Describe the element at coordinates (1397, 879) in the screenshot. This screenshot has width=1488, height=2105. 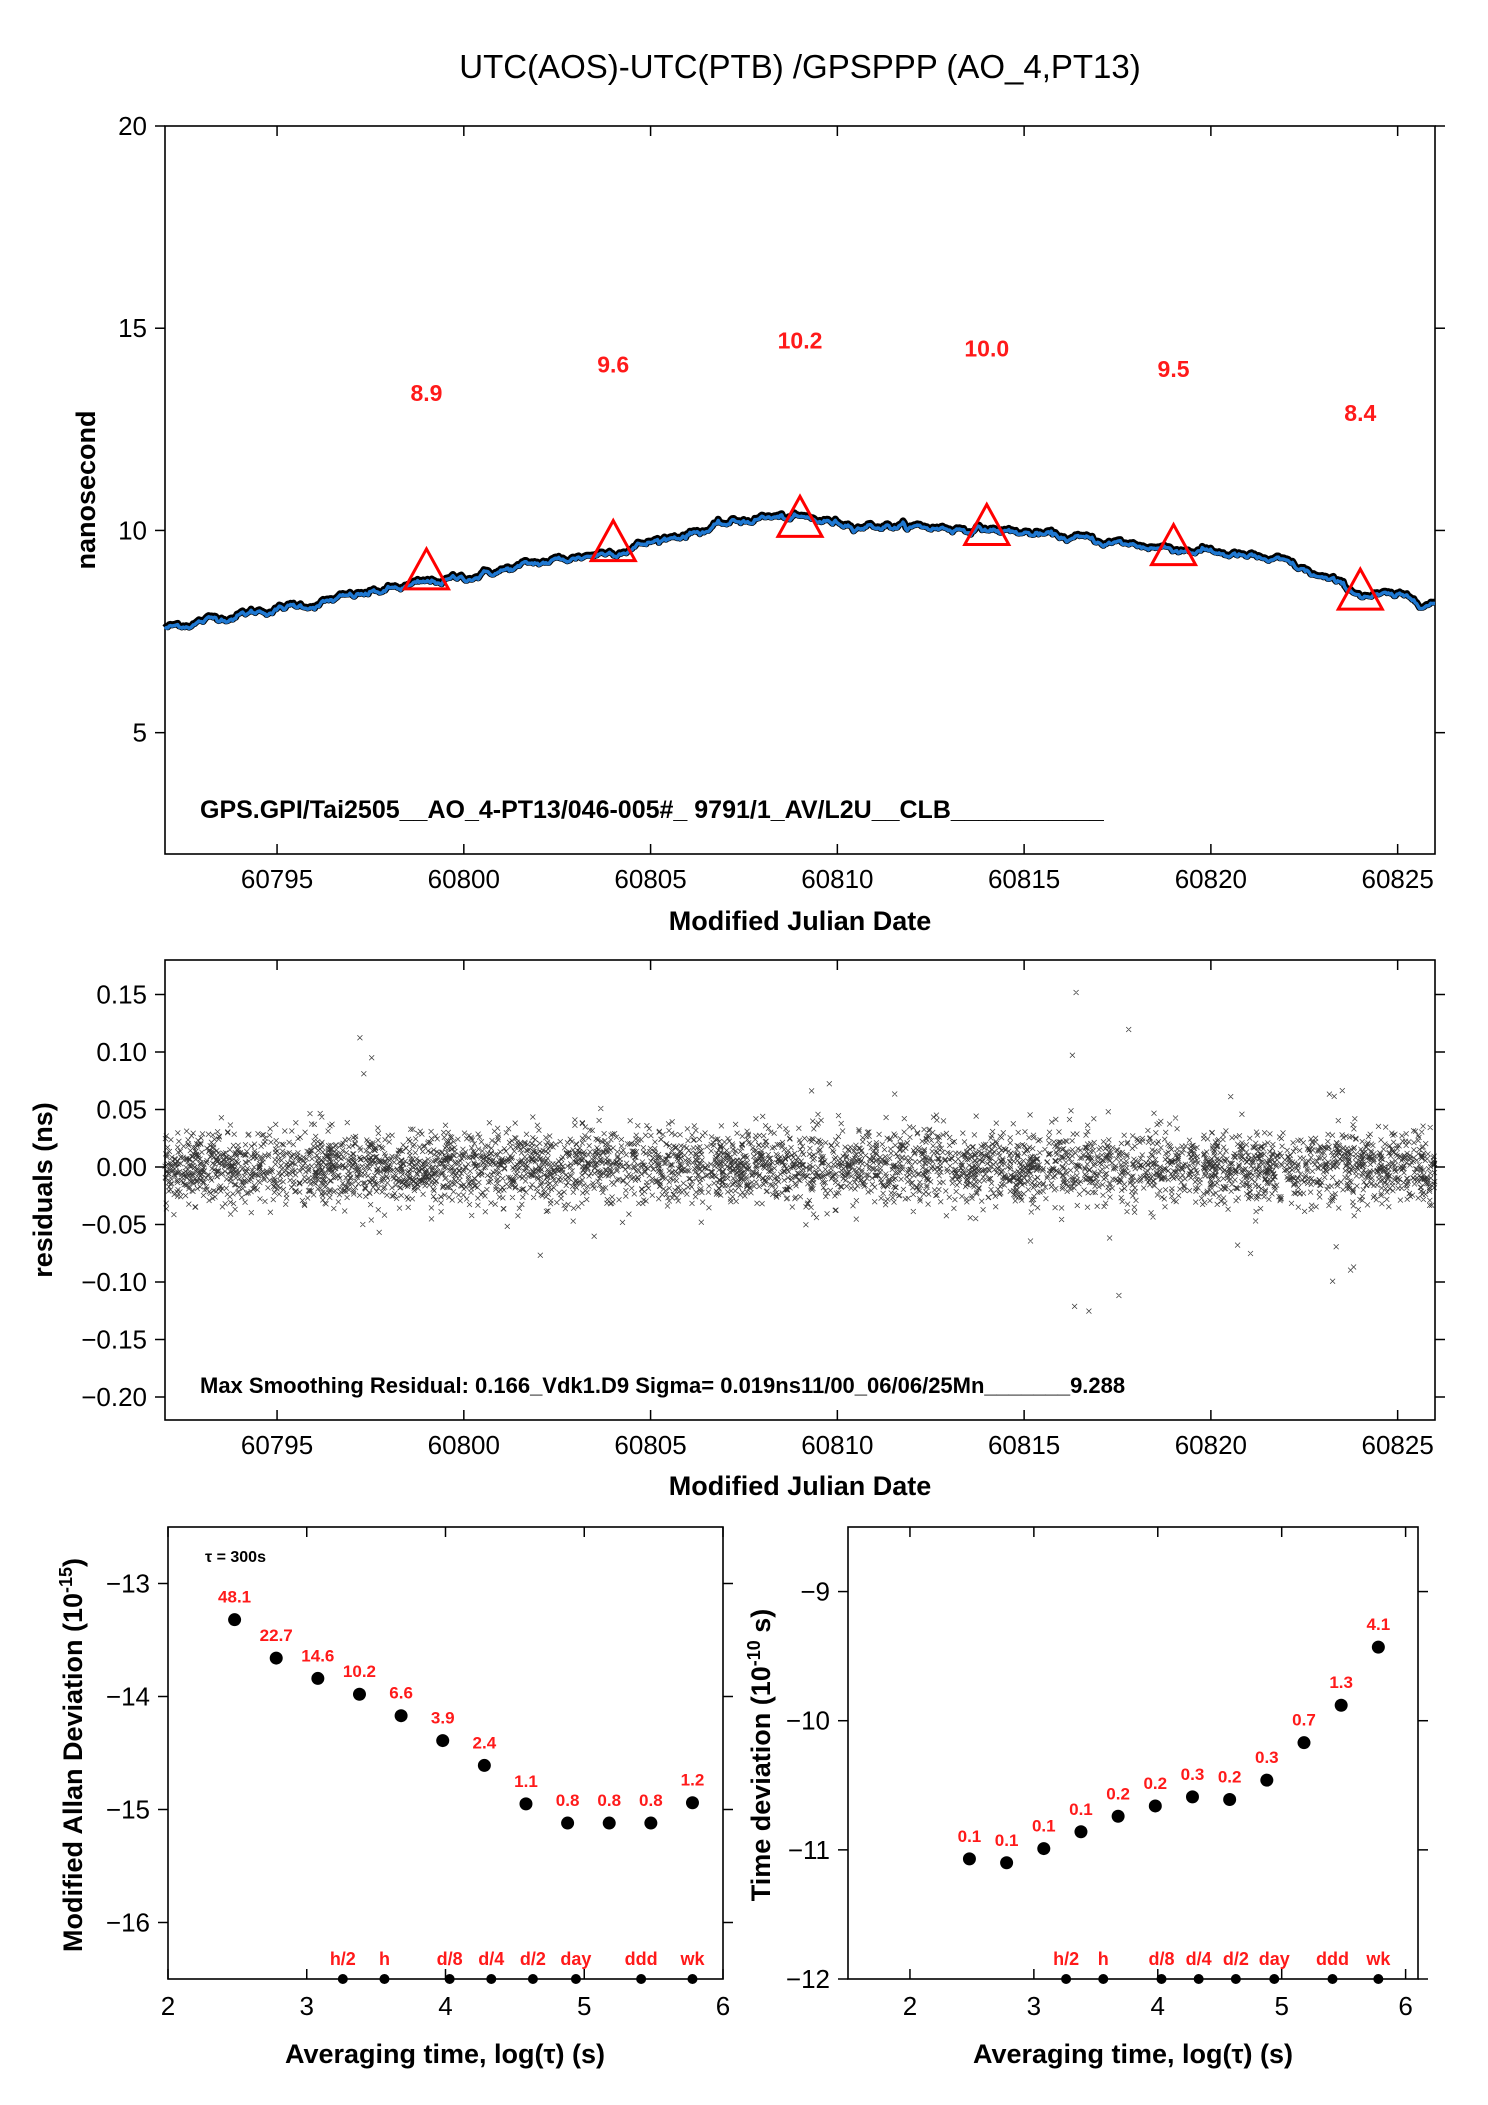
I see `plot1-xtick-label-6: 60825` at that location.